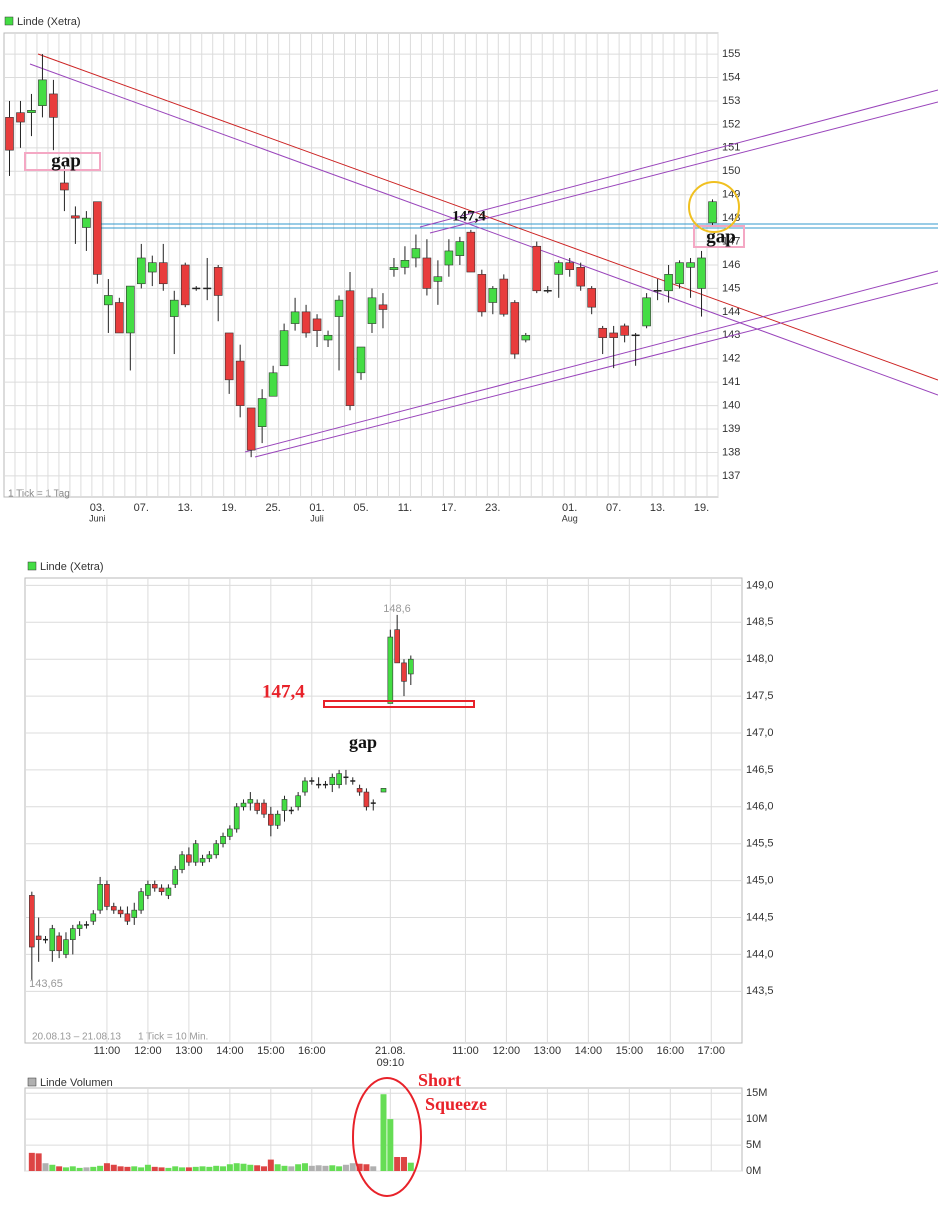 The image size is (938, 1206). What do you see at coordinates (731, 359) in the screenshot?
I see `y-tick-label: 142` at bounding box center [731, 359].